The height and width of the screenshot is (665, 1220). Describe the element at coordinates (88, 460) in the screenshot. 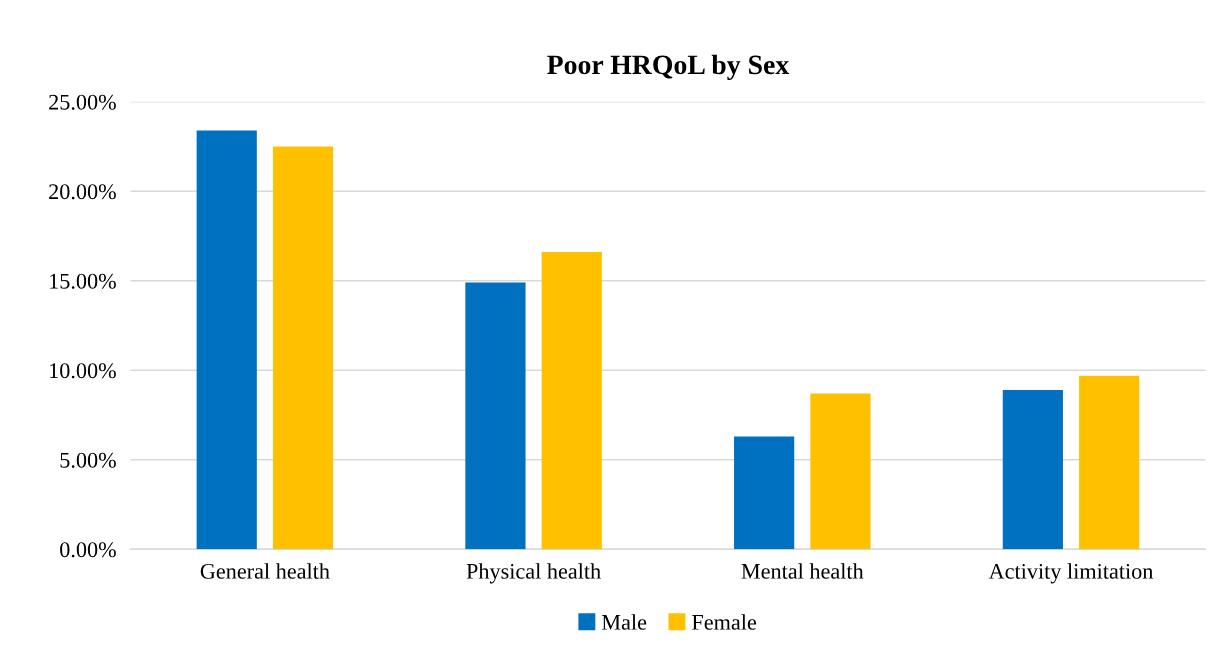

I see `y-tick-label: 5.00%` at that location.